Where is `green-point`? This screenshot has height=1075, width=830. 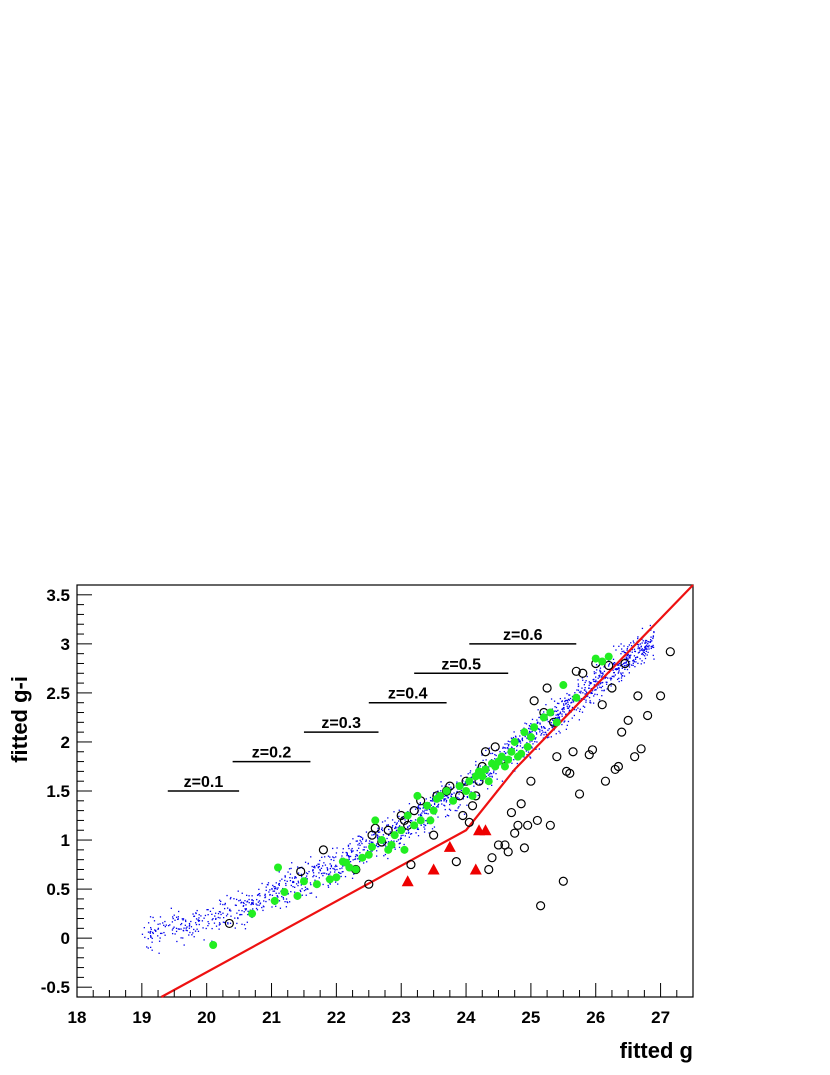 green-point is located at coordinates (316, 884).